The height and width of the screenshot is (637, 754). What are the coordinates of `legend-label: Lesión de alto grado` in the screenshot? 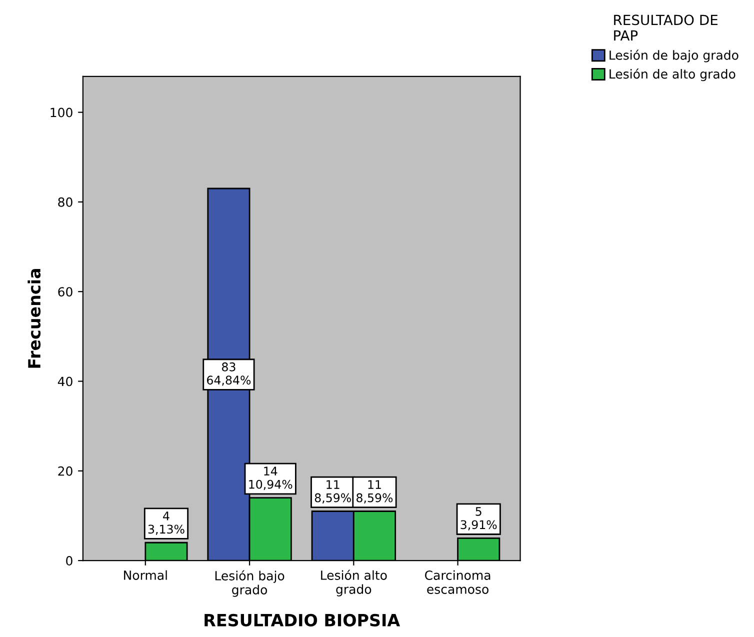 It's located at (673, 75).